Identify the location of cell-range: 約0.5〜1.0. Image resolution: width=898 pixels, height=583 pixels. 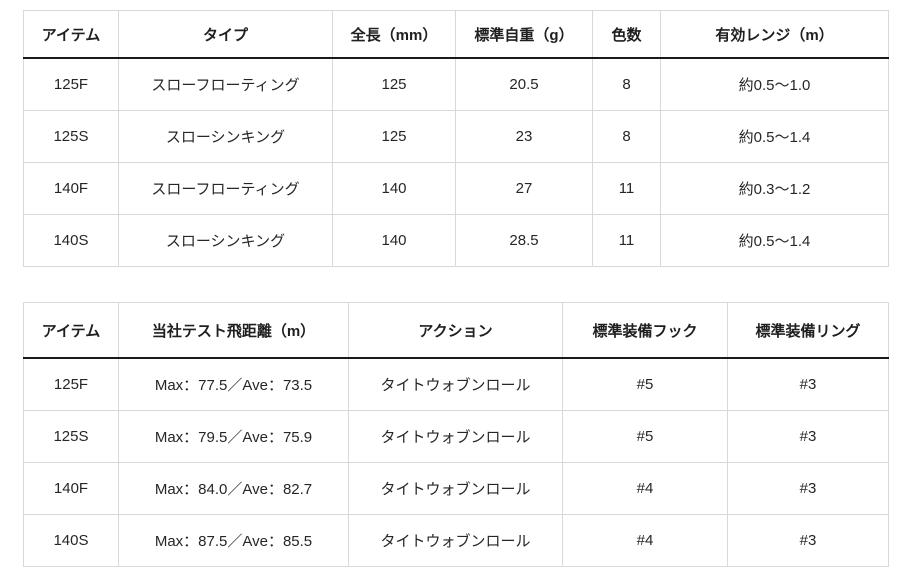
(774, 84).